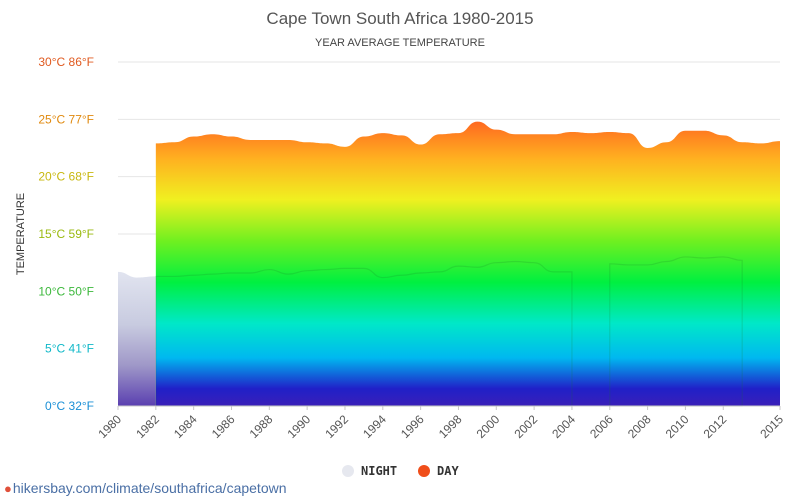 This screenshot has height=500, width=800. I want to click on x-tick-label: 2000, so click(488, 426).